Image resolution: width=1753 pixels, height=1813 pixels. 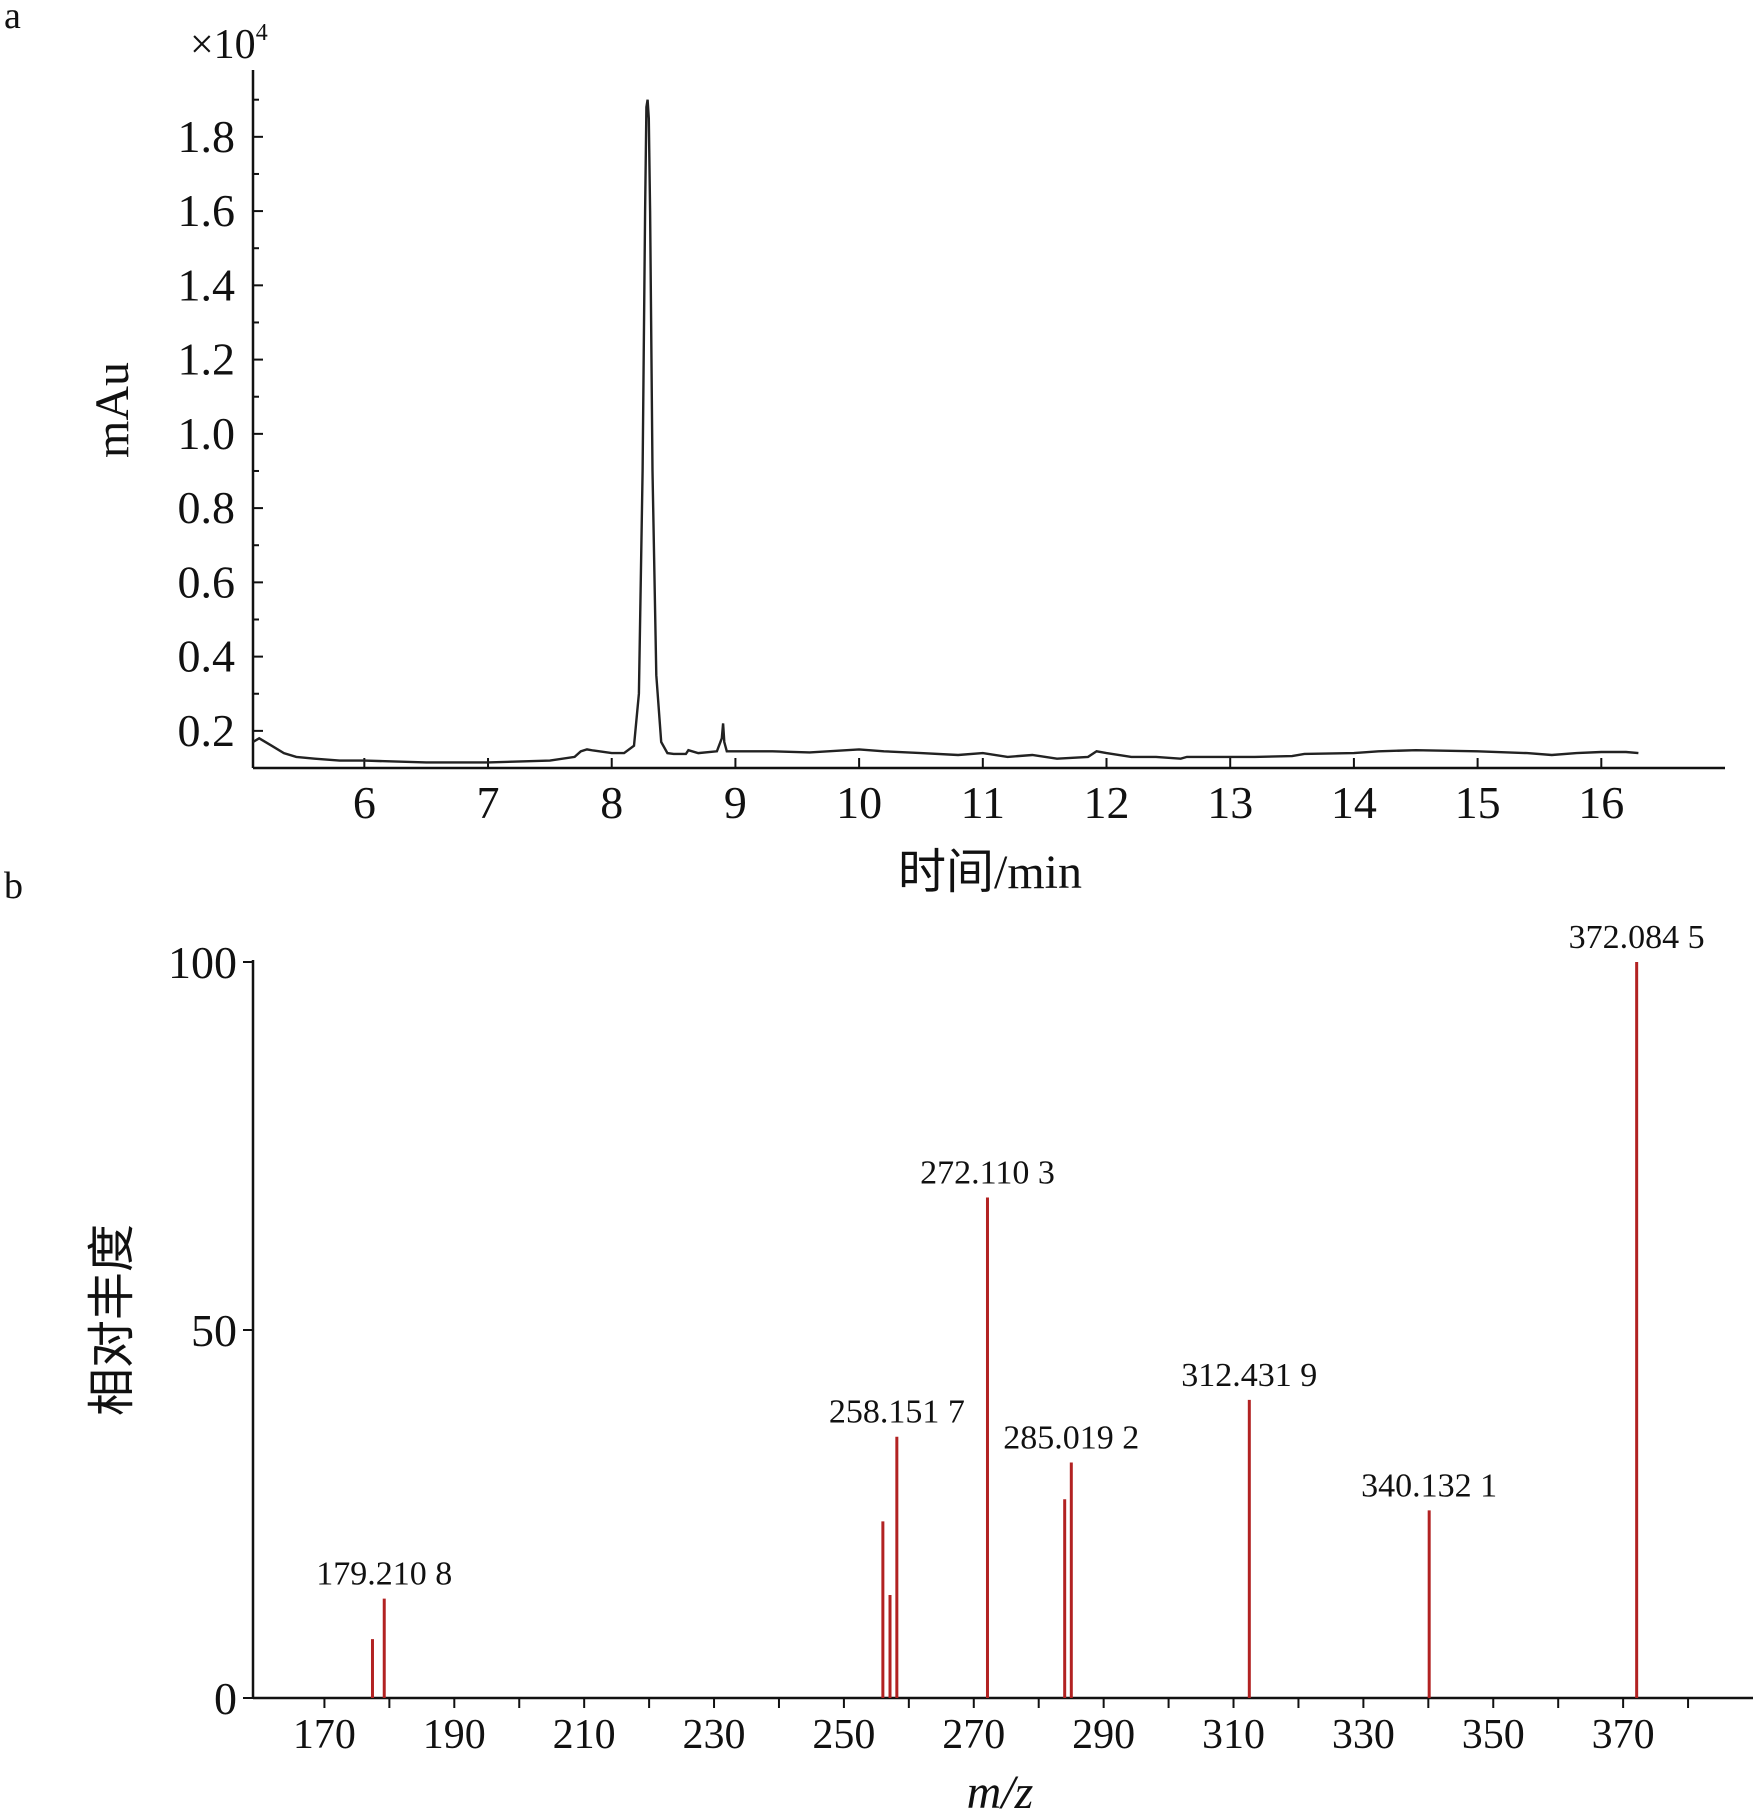 What do you see at coordinates (1249, 1375) in the screenshot?
I see `peak-mz-label: 312.431 9` at bounding box center [1249, 1375].